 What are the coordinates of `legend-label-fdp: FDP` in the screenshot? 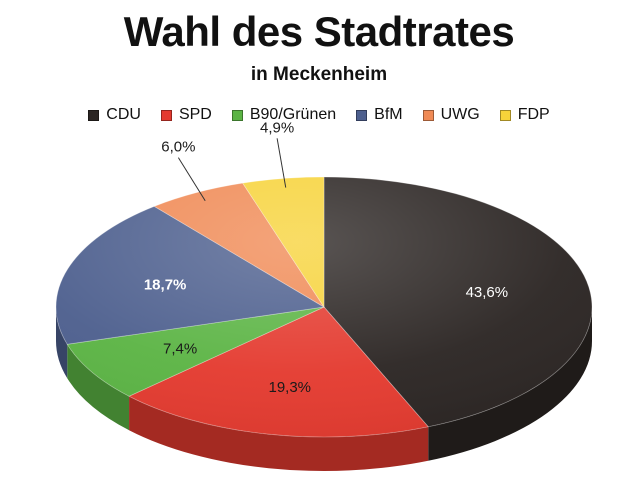 It's located at (533, 114).